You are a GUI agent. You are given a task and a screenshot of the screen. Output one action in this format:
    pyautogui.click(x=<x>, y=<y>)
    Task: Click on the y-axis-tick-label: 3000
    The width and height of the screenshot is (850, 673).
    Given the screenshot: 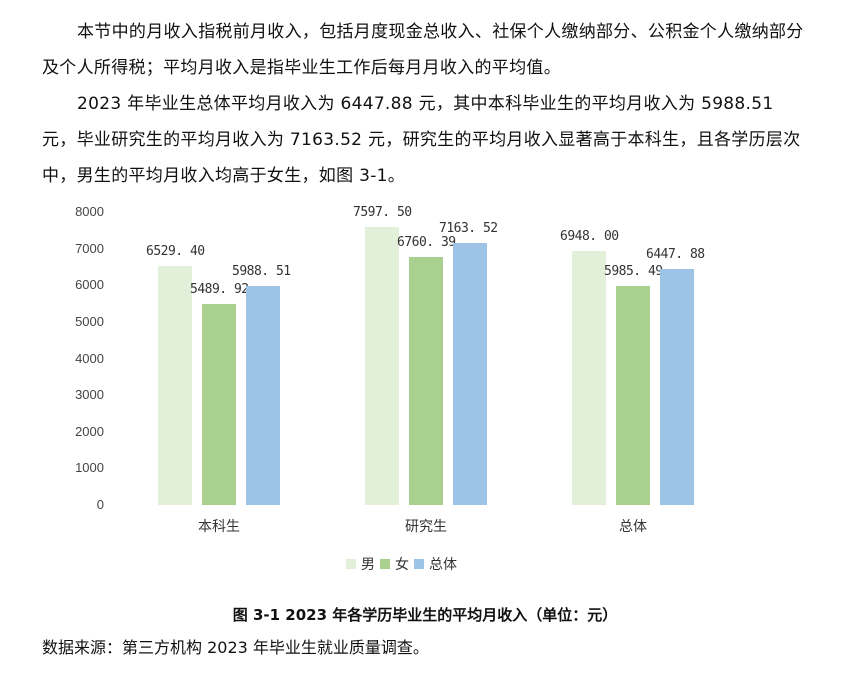 What is the action you would take?
    pyautogui.click(x=89, y=395)
    